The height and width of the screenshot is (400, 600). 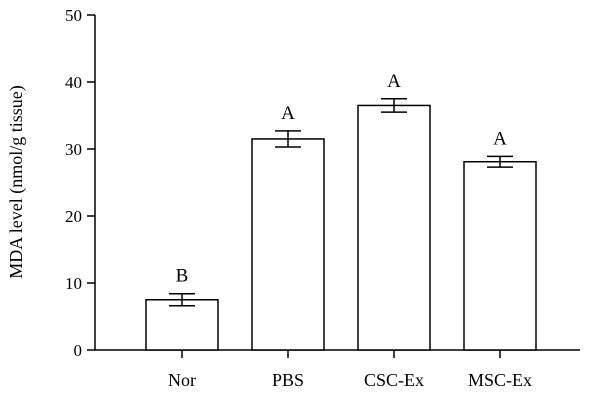 What do you see at coordinates (80, 183) in the screenshot?
I see `y-axis: 0 10 20 30 40 50` at bounding box center [80, 183].